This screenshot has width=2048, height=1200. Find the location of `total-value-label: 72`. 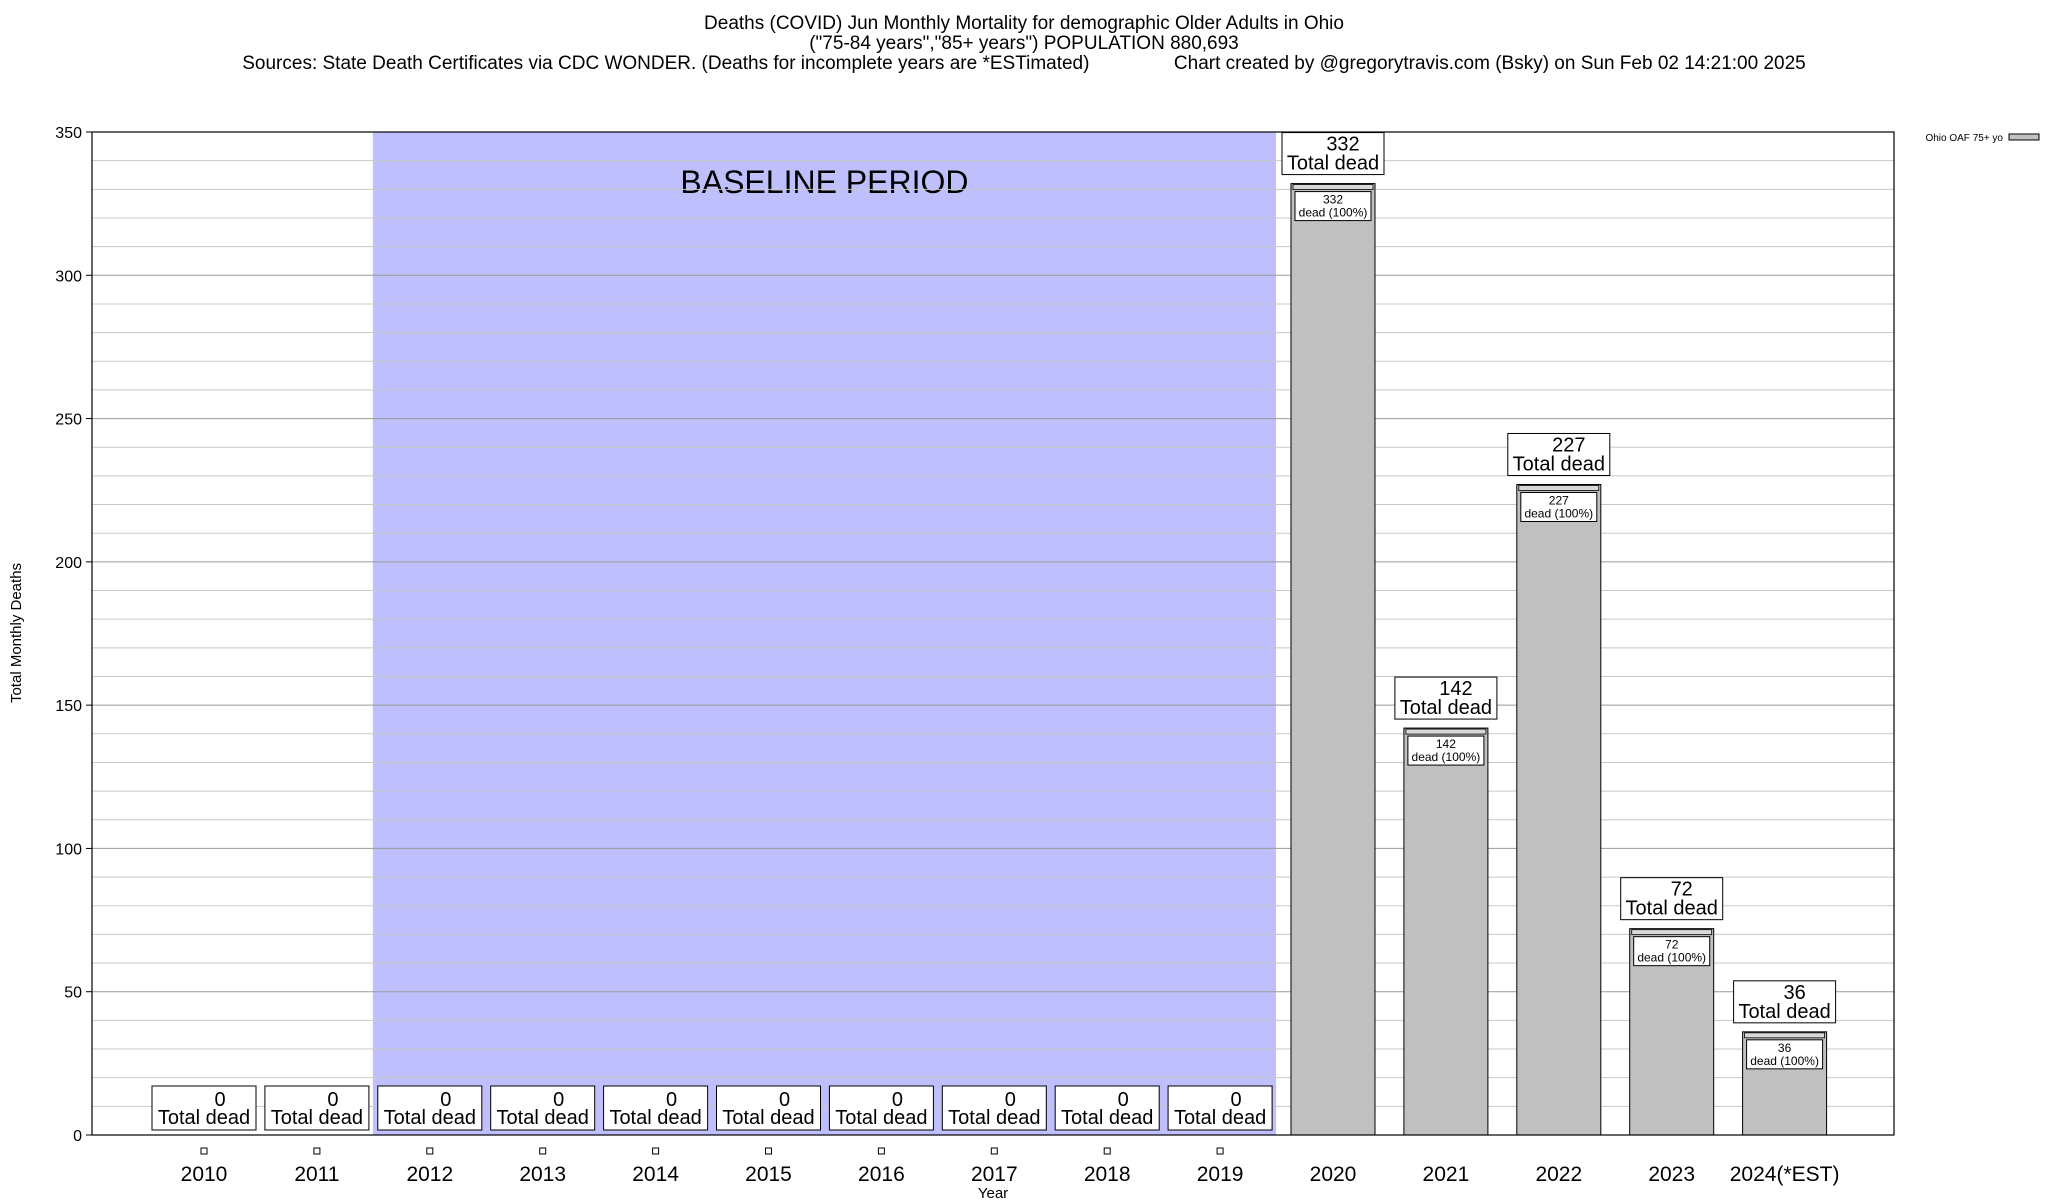

total-value-label: 72 is located at coordinates (1682, 890).